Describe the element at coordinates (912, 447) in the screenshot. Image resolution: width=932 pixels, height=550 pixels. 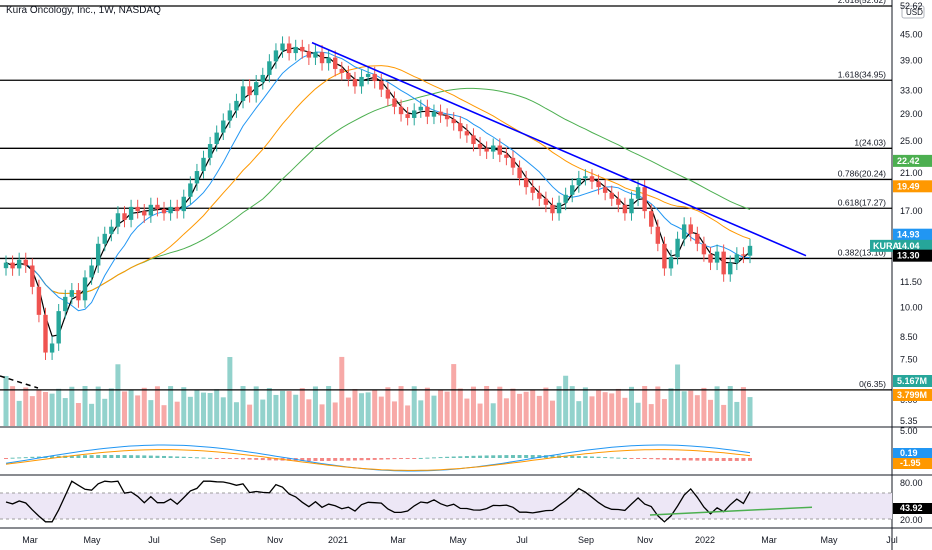
I see `macd-axis: 5.00 0.19-1.95` at that location.